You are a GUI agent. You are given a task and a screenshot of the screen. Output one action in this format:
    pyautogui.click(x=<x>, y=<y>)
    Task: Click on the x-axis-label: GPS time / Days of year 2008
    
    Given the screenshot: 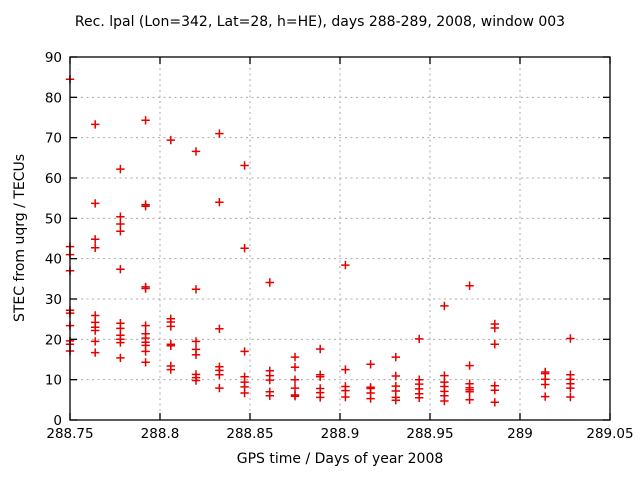 What is the action you would take?
    pyautogui.click(x=340, y=459)
    